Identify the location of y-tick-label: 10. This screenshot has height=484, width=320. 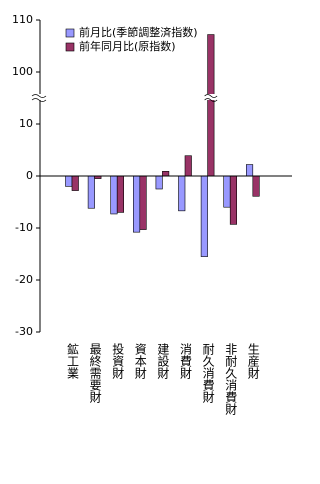
(26, 123).